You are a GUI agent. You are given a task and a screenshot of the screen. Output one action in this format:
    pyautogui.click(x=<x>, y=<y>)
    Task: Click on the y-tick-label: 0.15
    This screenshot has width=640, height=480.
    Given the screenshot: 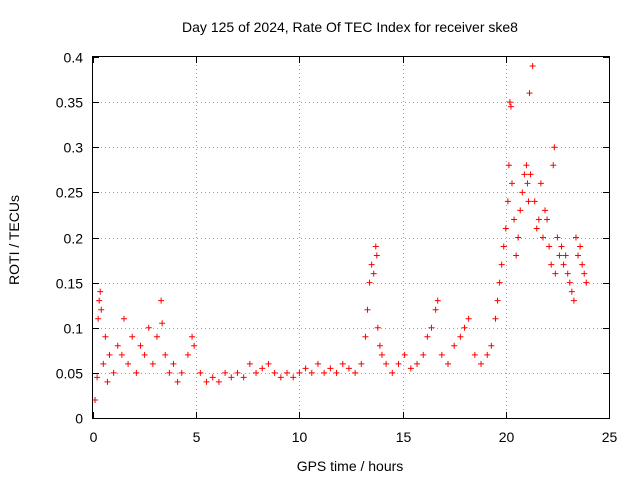 What is the action you would take?
    pyautogui.click(x=69, y=284)
    